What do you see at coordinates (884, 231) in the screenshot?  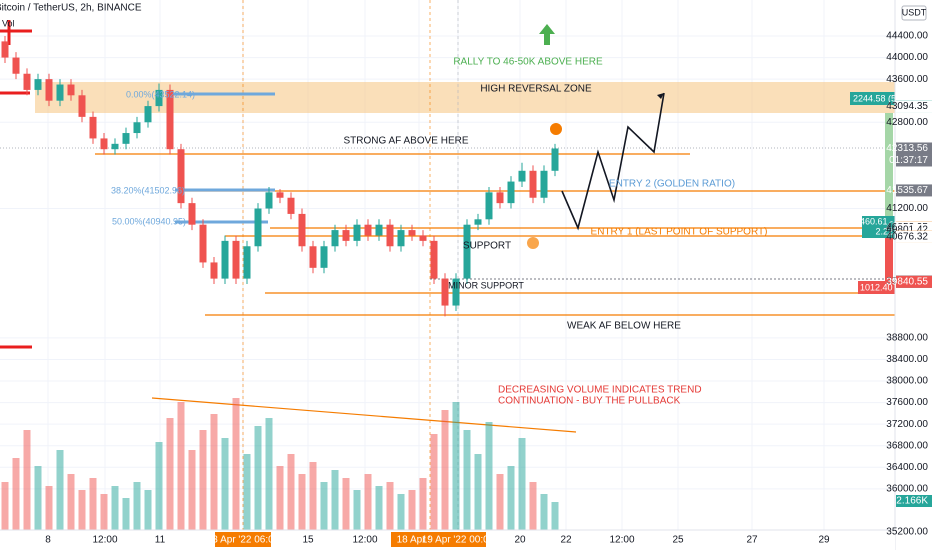 I see `tag-label: 2.22` at bounding box center [884, 231].